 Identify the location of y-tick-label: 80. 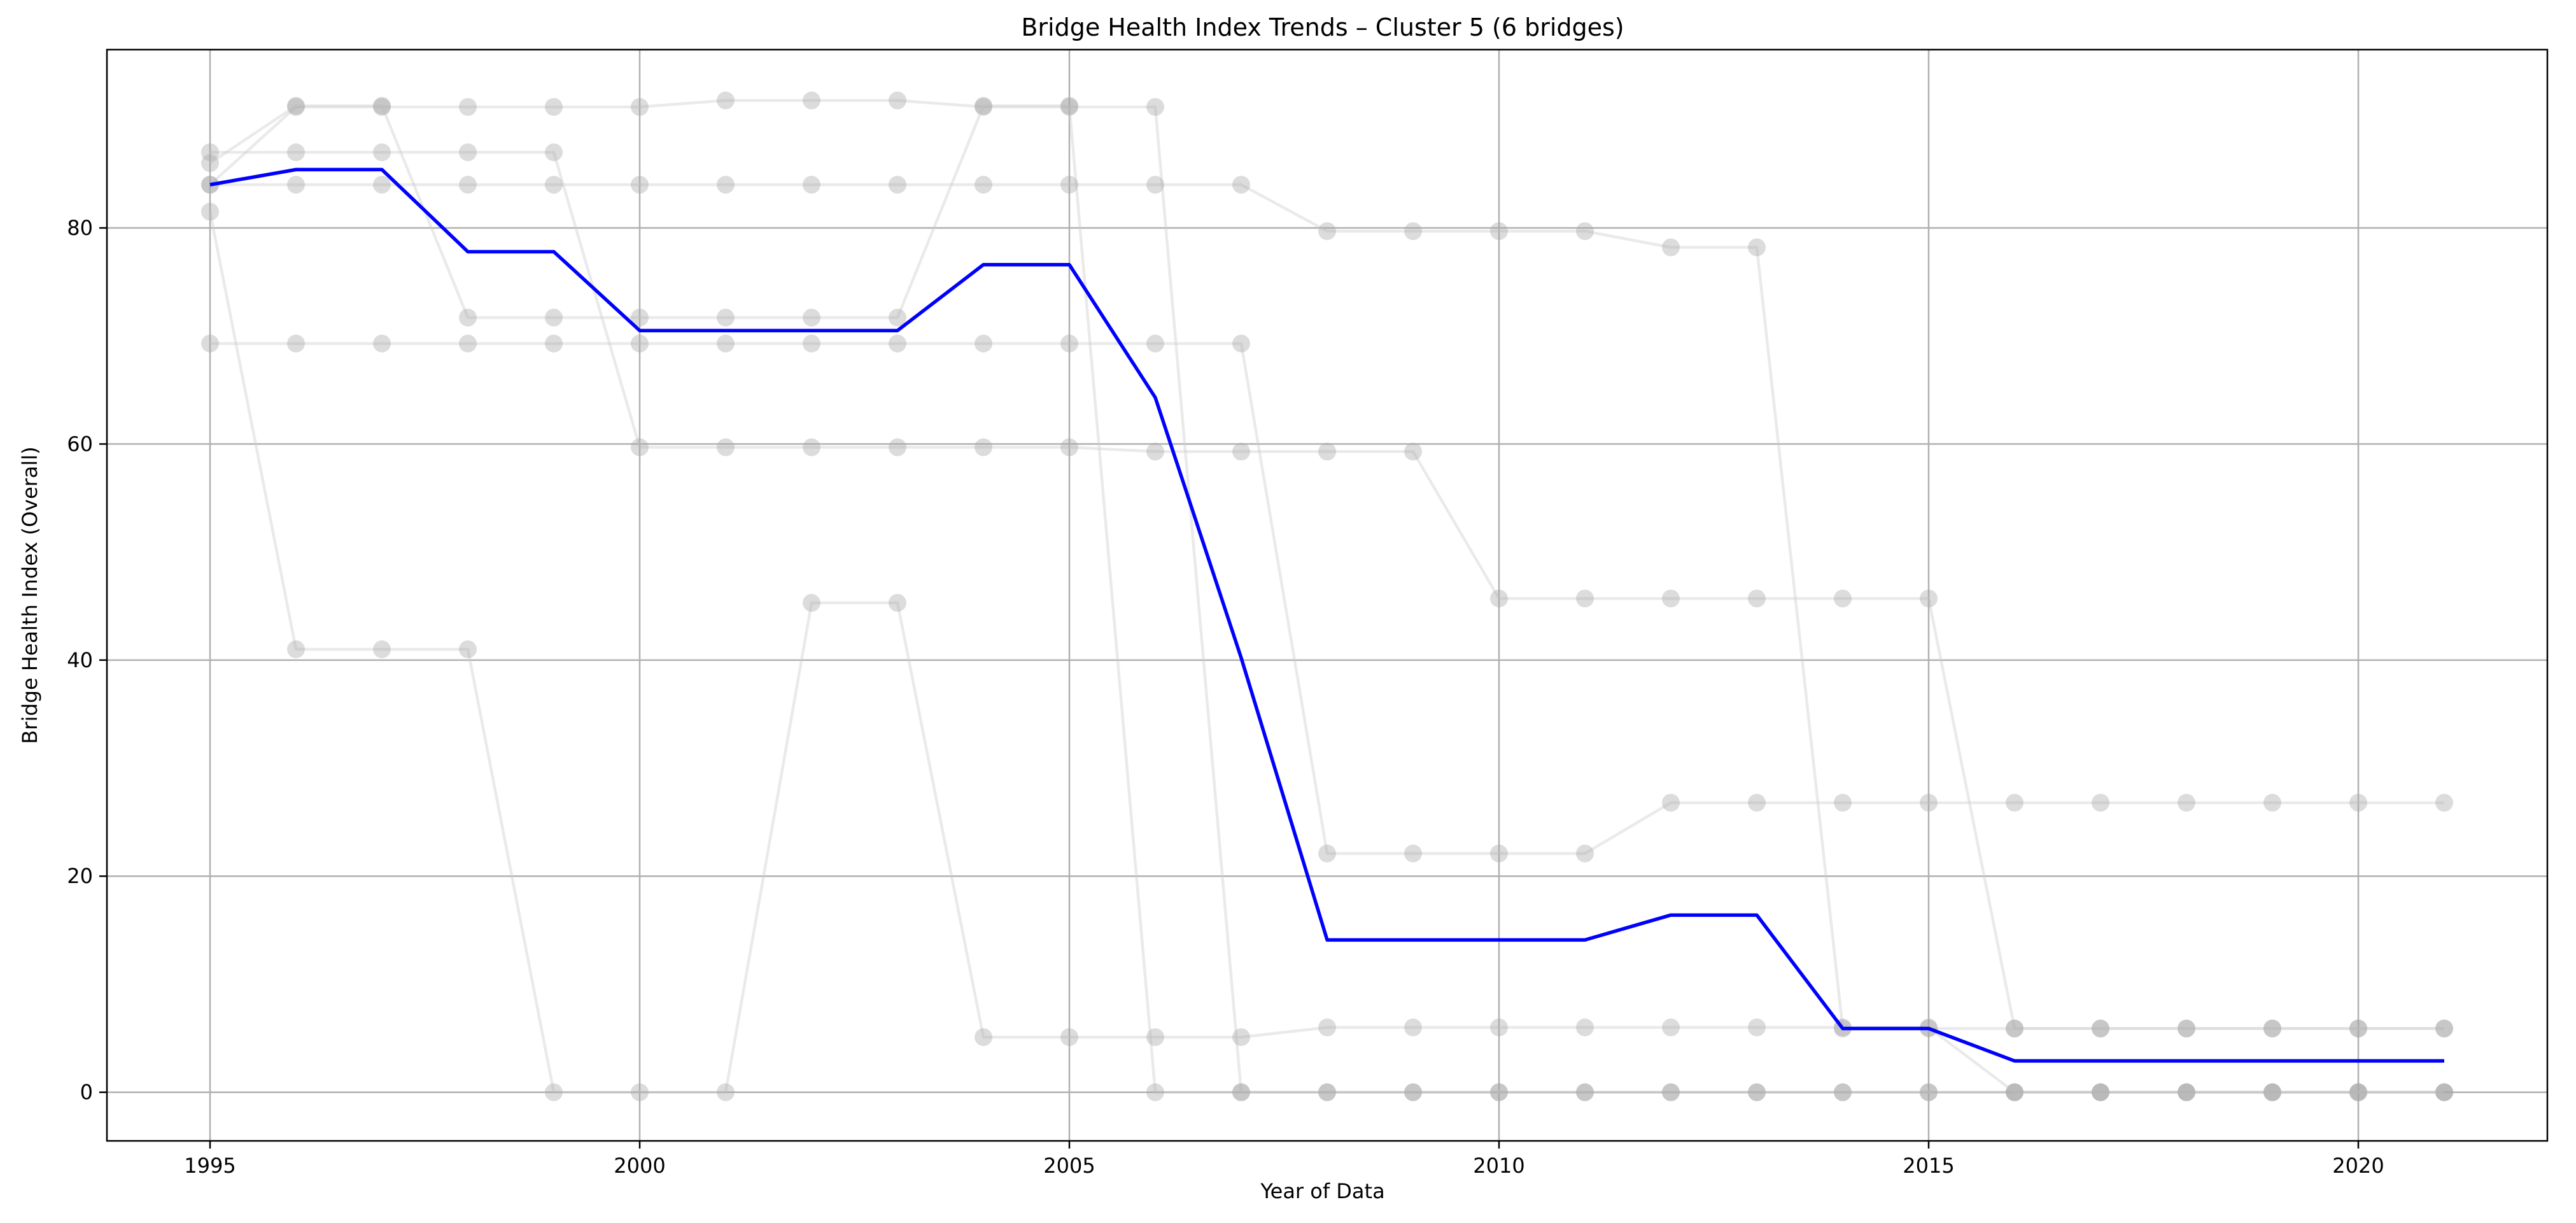
(80, 228).